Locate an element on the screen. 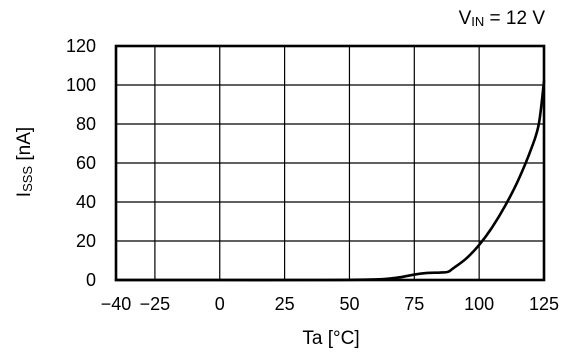 The height and width of the screenshot is (356, 567). y-tick-label: 120 is located at coordinates (81, 46).